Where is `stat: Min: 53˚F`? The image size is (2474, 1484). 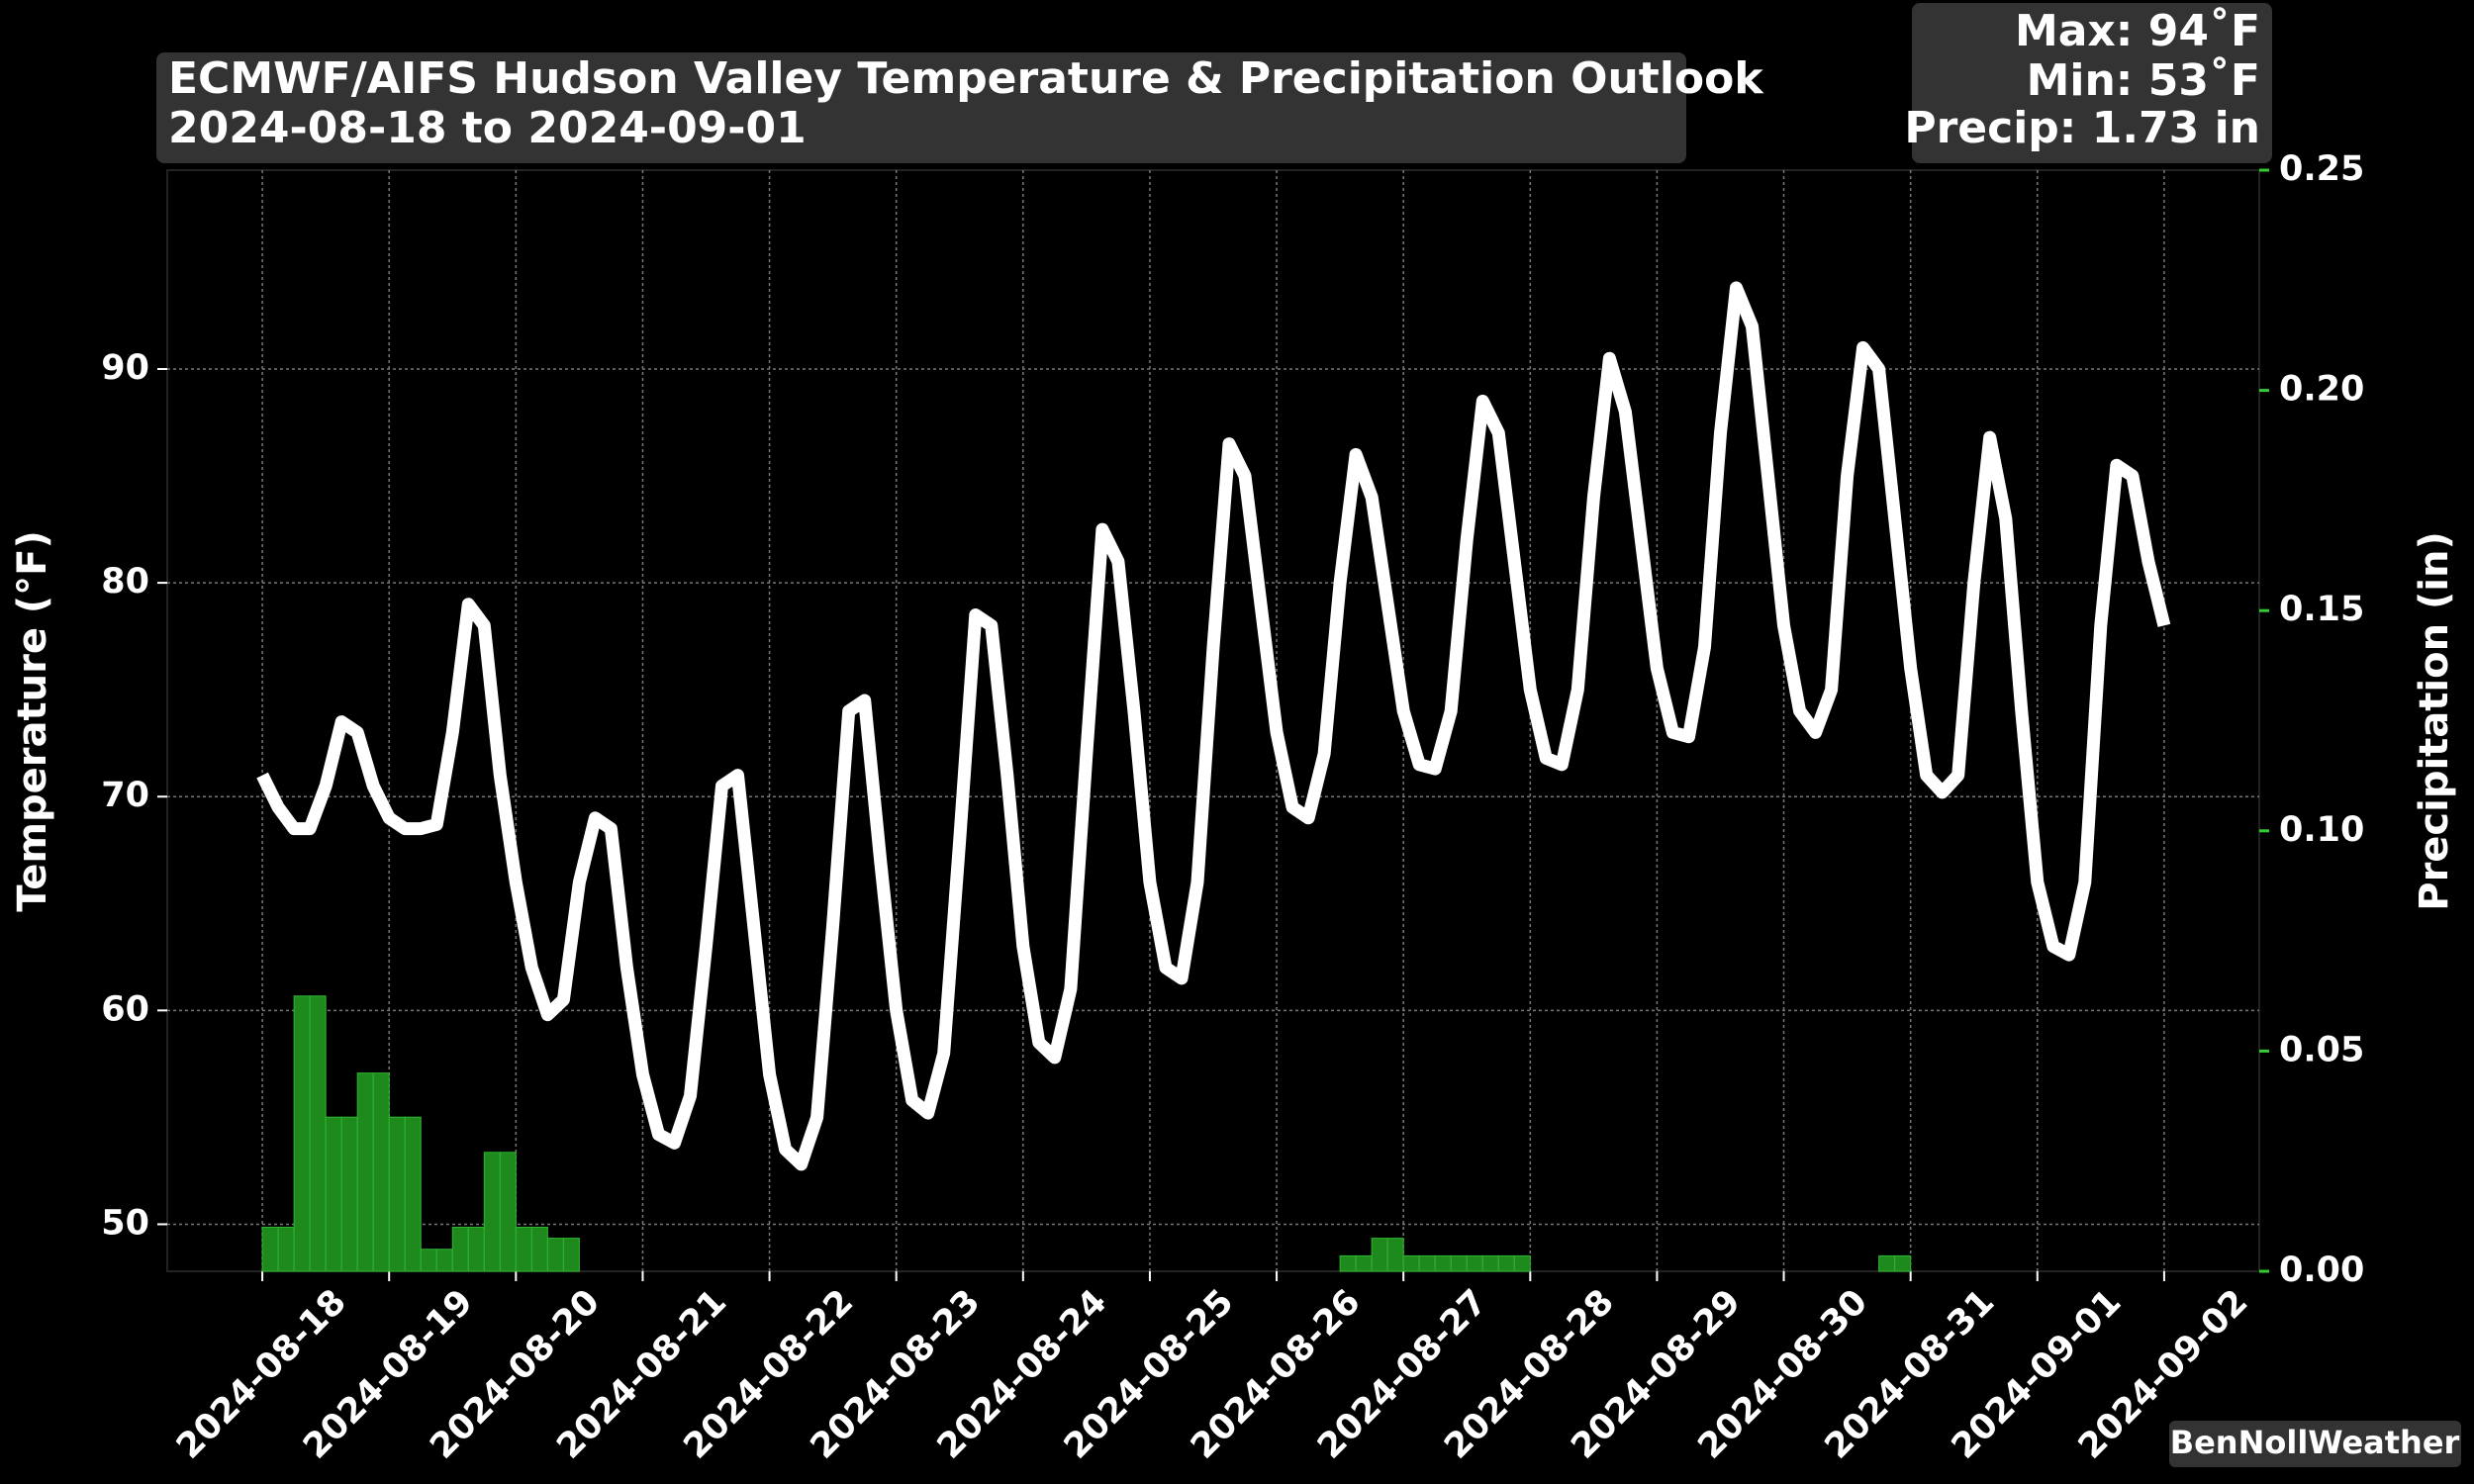
stat: Min: 53˚F is located at coordinates (2143, 80).